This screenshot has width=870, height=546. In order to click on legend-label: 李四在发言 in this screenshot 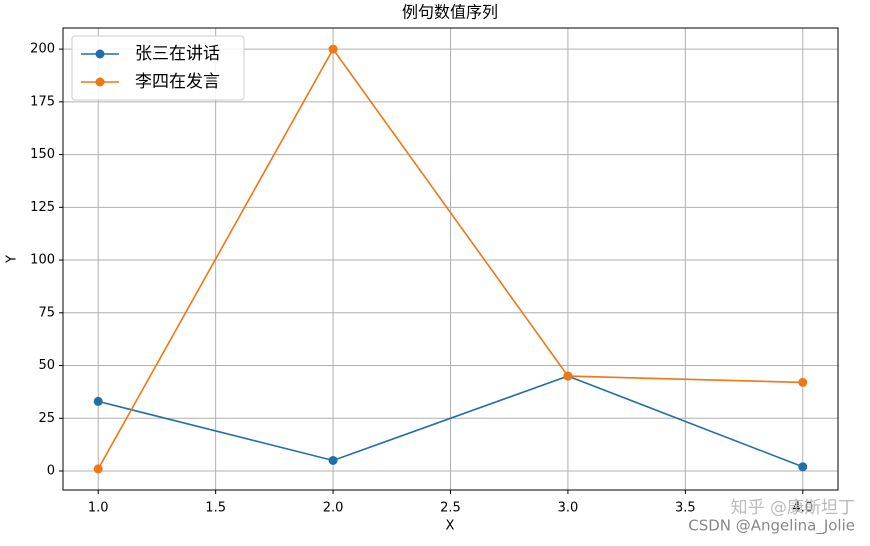, I will do `click(177, 82)`.